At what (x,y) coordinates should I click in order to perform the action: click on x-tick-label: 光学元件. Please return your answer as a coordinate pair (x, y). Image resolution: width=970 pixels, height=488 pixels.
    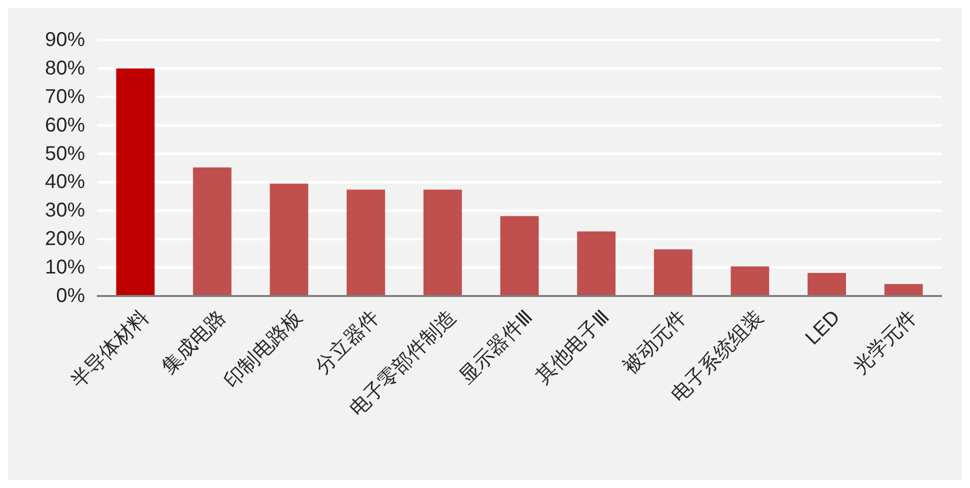
    Looking at the image, I should click on (885, 342).